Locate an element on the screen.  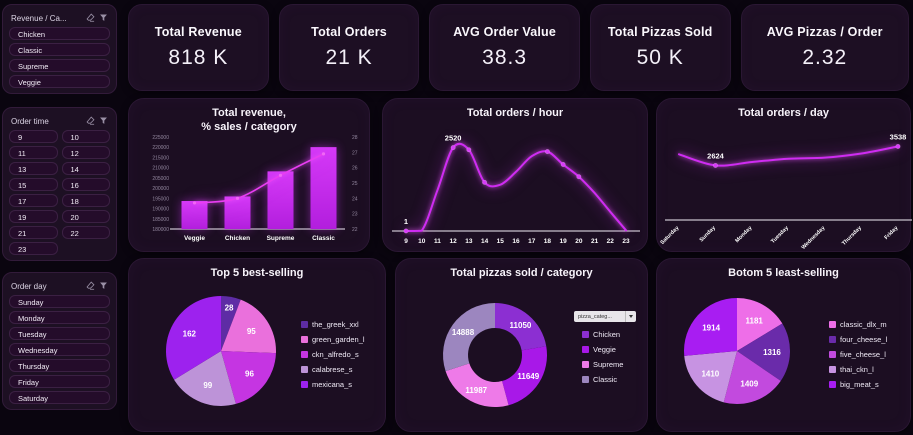
bar-veggie is located at coordinates (194, 215).